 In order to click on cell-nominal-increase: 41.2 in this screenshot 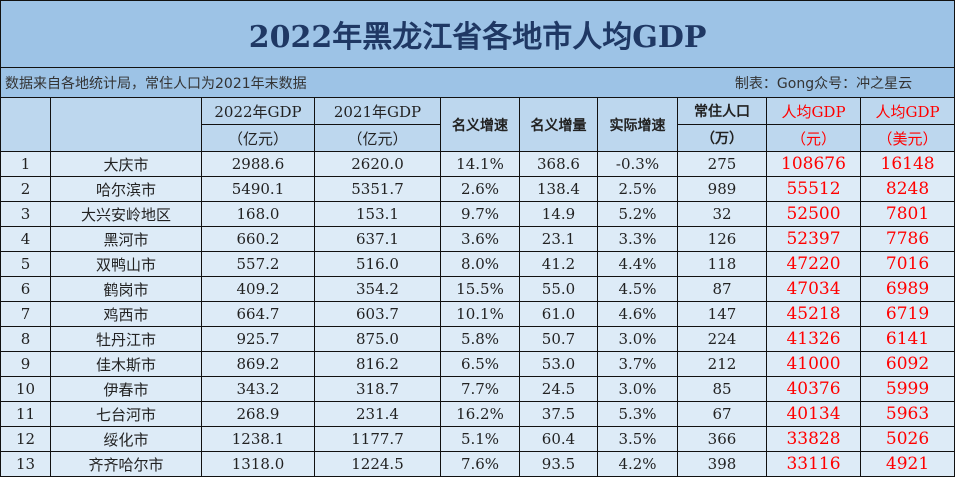, I will do `click(558, 264)`.